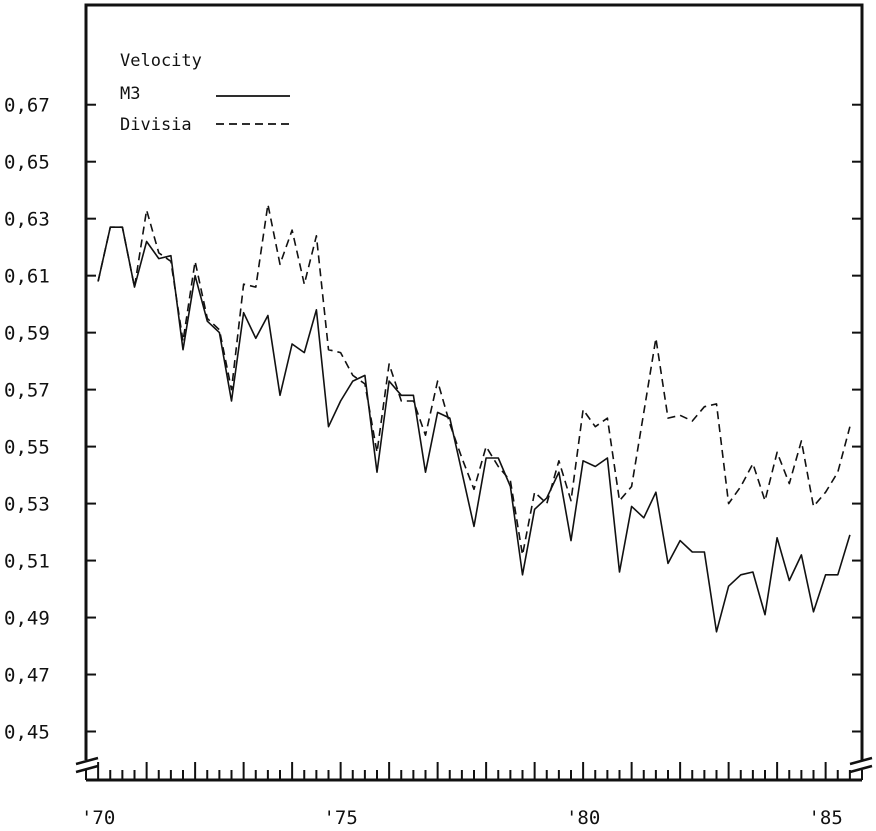  I want to click on legend-label-m3: M3, so click(130, 94).